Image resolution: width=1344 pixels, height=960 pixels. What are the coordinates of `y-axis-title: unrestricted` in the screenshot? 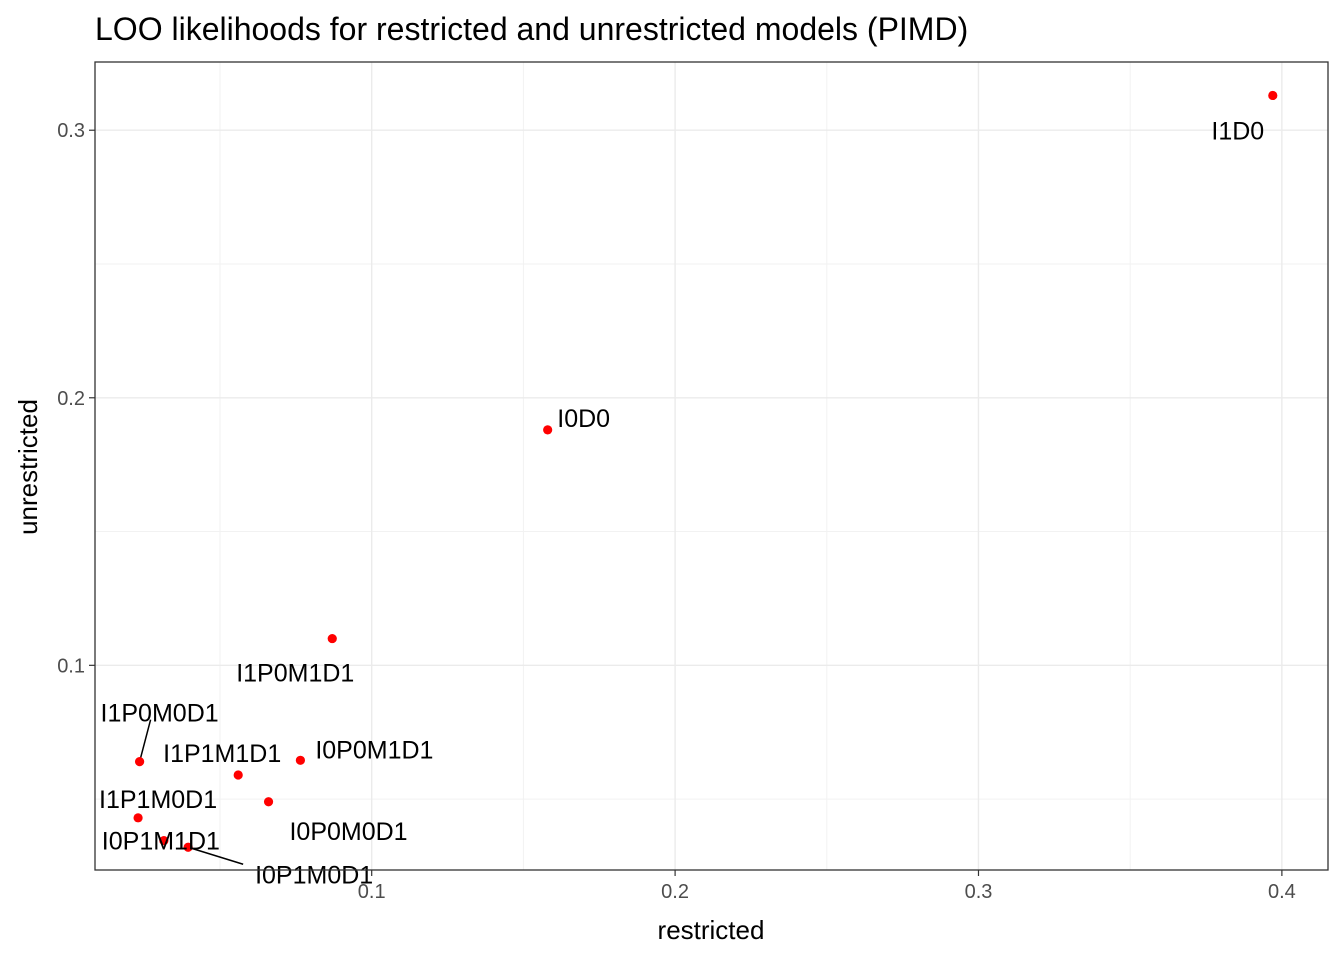 It's located at (28, 467).